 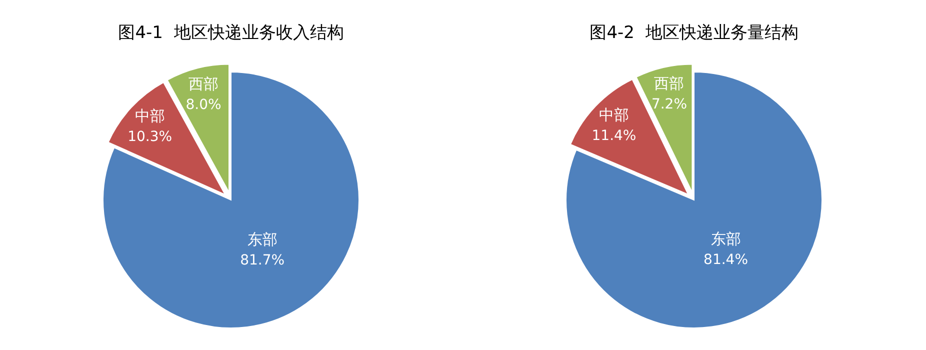 I want to click on chart-title: 图4-2 地区快递业务量结构, so click(x=694, y=33).